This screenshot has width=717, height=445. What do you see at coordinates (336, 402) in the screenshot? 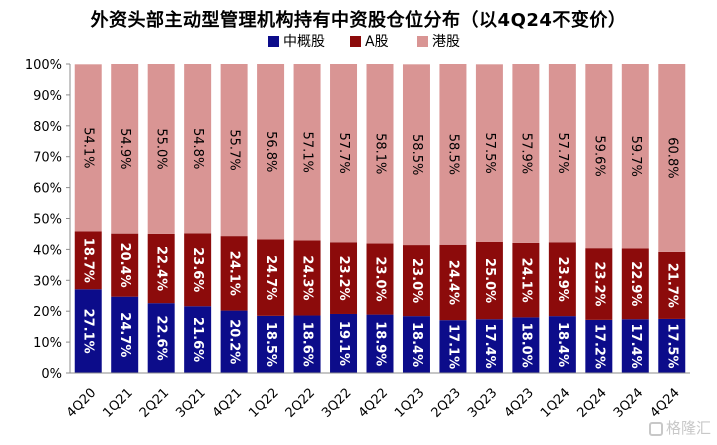
I see `x-tick-label: 3Q22` at bounding box center [336, 402].